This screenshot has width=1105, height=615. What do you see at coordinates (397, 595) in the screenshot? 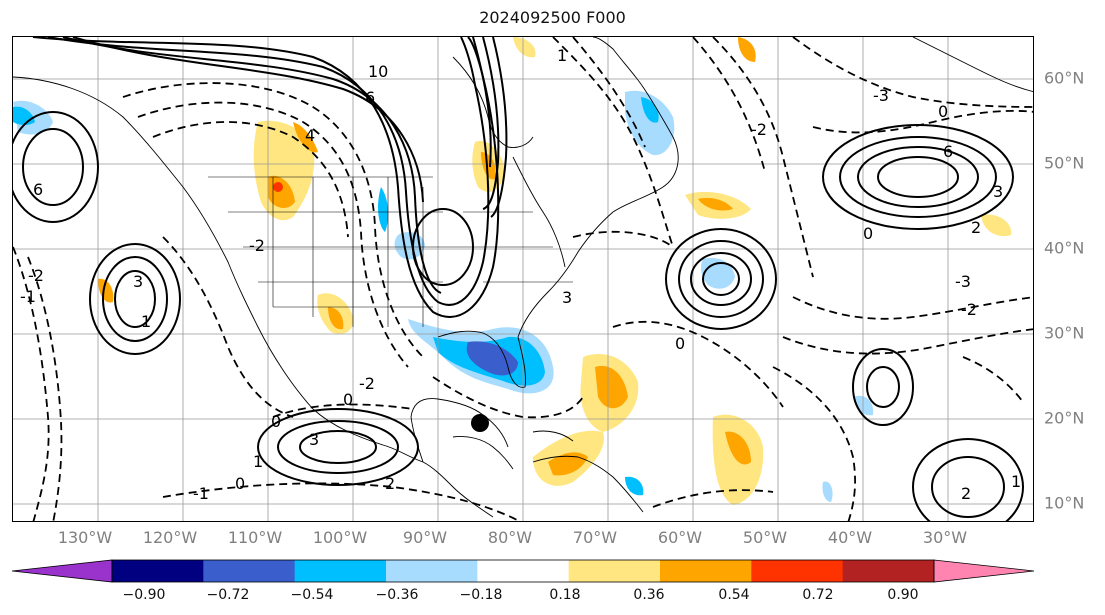
I see `colorbar-tick: −0.36` at bounding box center [397, 595].